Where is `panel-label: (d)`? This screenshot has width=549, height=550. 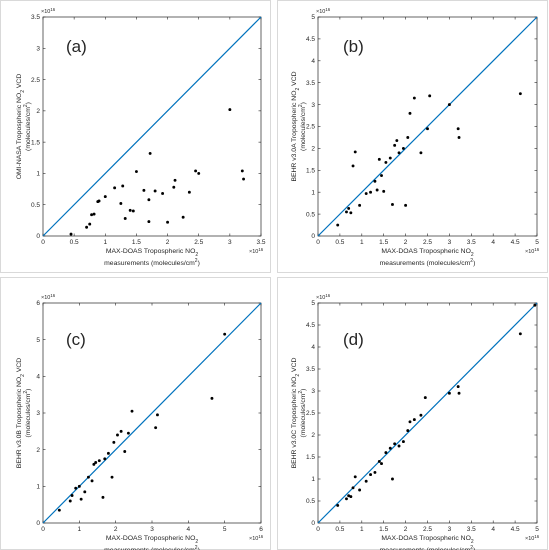
panel-label: (d) is located at coordinates (353, 339).